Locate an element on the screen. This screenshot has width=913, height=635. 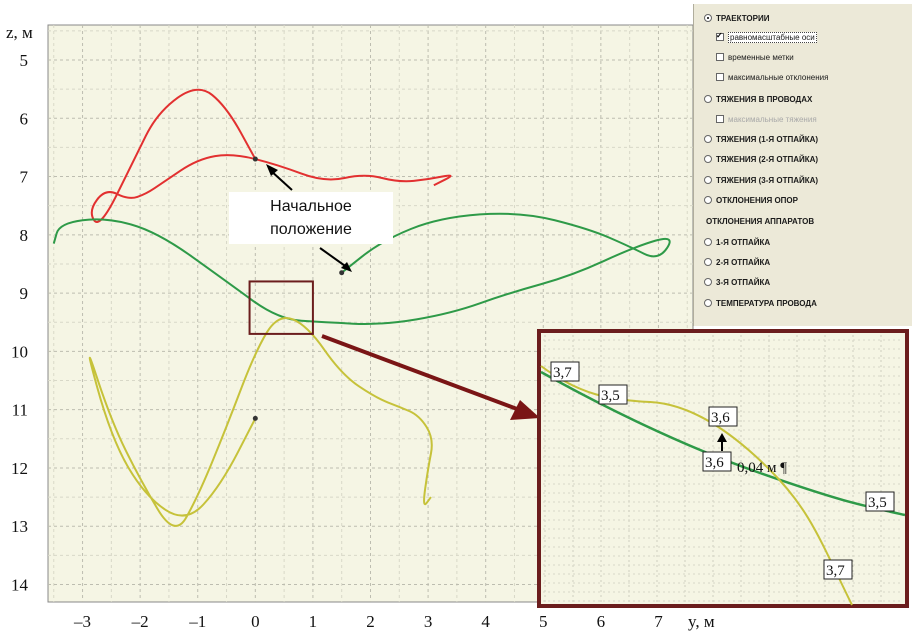
zoom-arrowhead is located at coordinates (525, 410).